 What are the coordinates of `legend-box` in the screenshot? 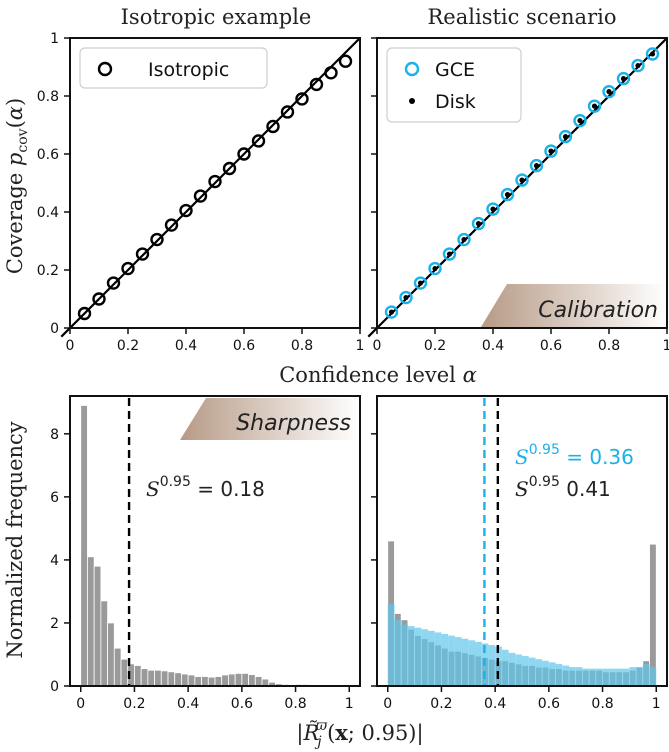 It's located at (173, 68).